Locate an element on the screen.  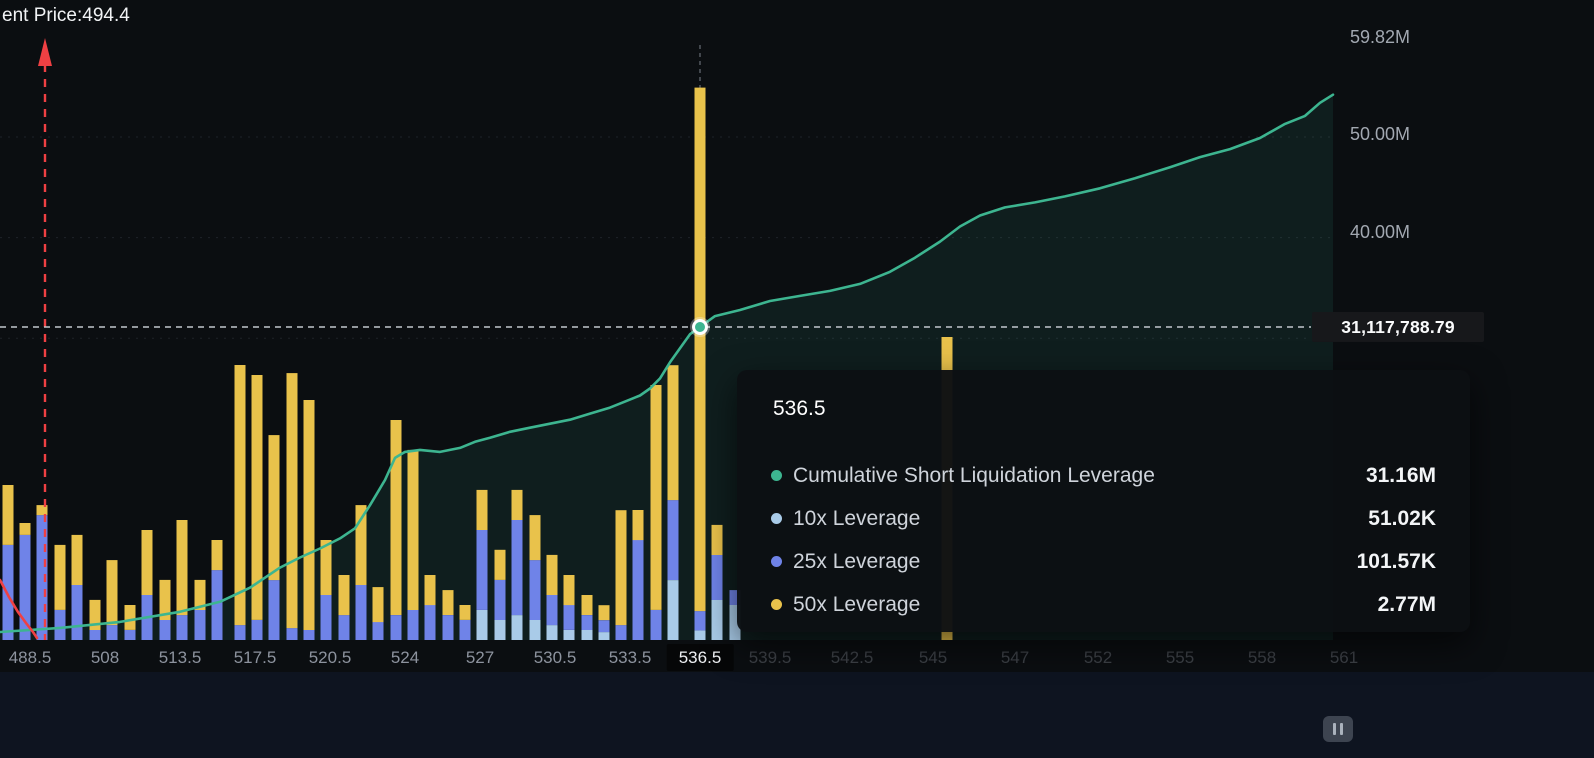
series-name: 50x Leverage is located at coordinates (857, 604).